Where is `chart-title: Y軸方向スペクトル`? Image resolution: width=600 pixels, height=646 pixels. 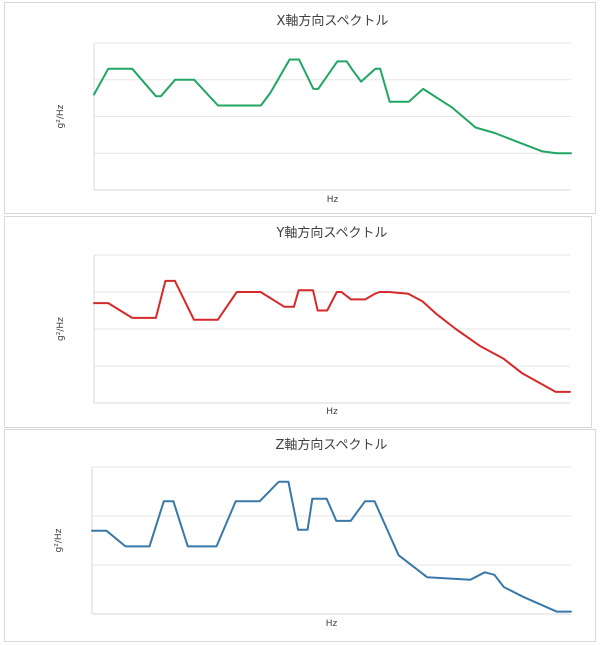 chart-title: Y軸方向スペクトル is located at coordinates (331, 233).